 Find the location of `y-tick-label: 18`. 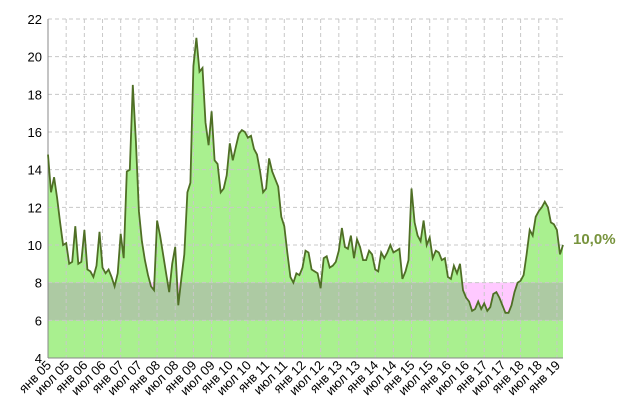

y-tick-label: 18 is located at coordinates (35, 94).